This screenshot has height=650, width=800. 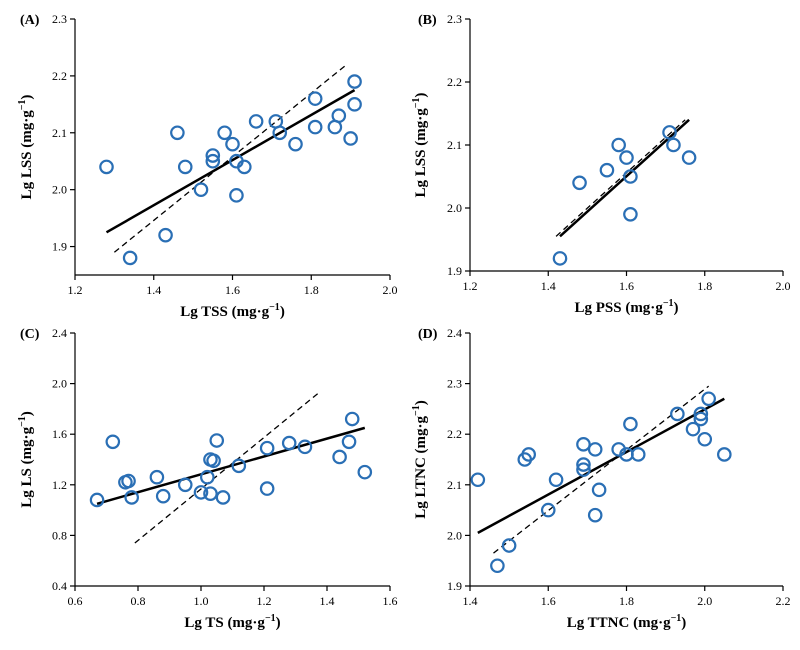 I want to click on panel-label: (C), so click(x=30, y=334).